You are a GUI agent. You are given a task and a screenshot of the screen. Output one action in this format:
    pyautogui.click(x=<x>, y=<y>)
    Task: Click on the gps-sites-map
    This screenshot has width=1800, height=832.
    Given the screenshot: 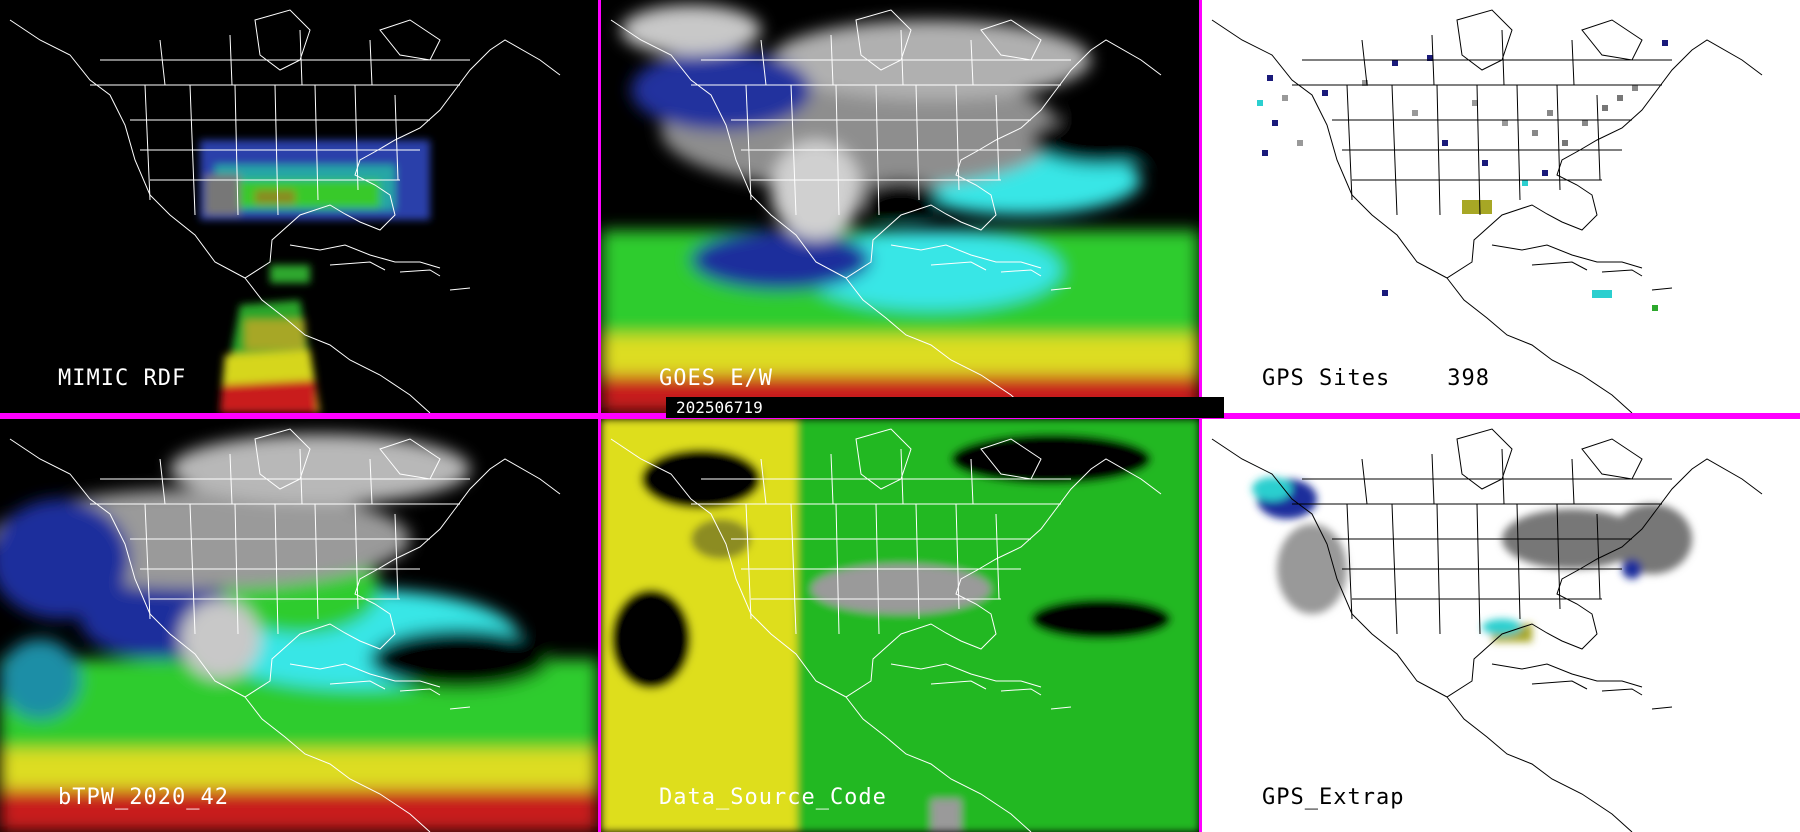 What is the action you would take?
    pyautogui.click(x=1487, y=211)
    